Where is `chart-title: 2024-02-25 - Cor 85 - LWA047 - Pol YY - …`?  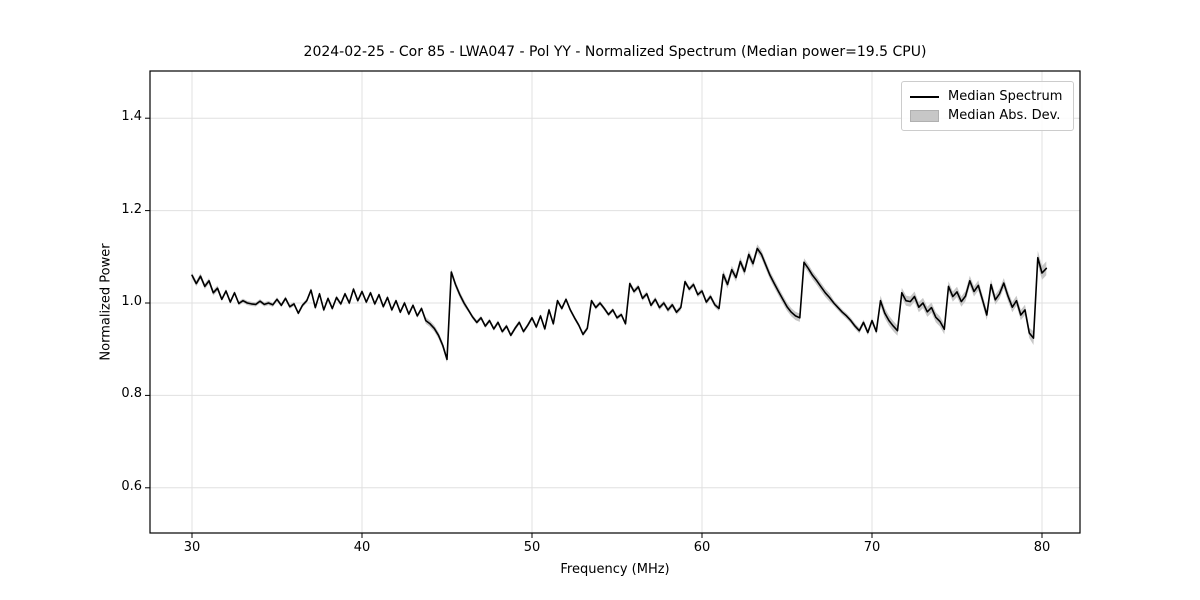
chart-title: 2024-02-25 - Cor 85 - LWA047 - Pol YY - … is located at coordinates (615, 52).